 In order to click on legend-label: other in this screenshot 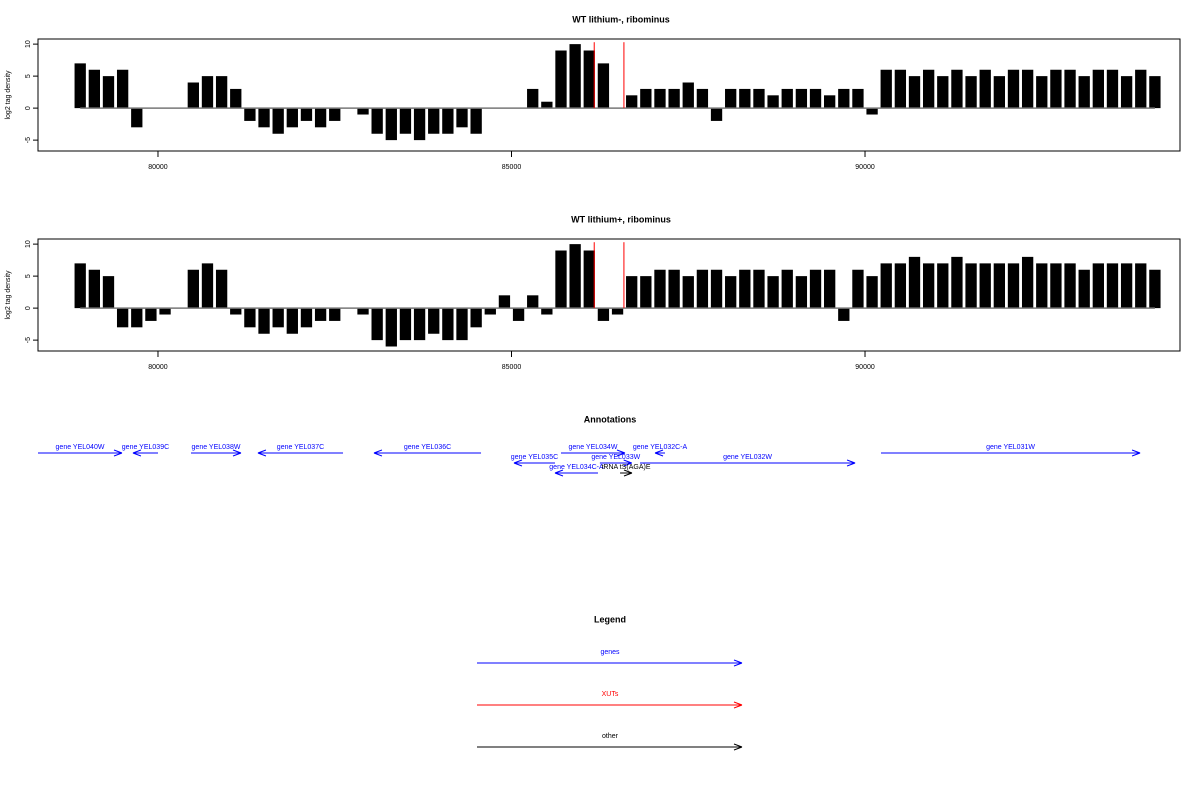, I will do `click(610, 736)`.